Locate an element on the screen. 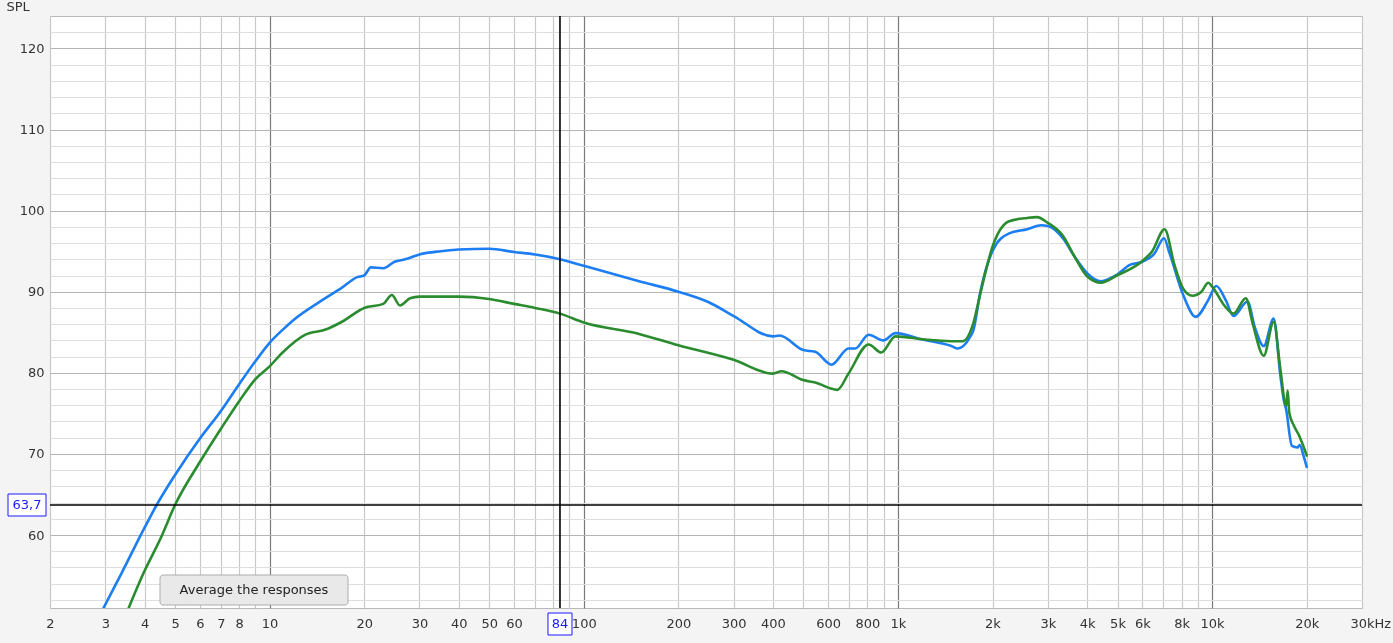 The height and width of the screenshot is (643, 1393). x-tick-label: 6 is located at coordinates (200, 623).